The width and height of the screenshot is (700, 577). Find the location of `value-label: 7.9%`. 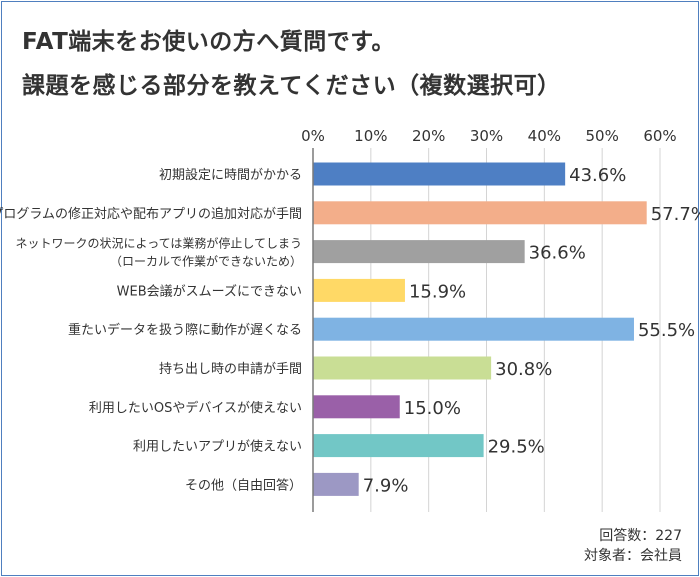

value-label: 7.9% is located at coordinates (386, 485).